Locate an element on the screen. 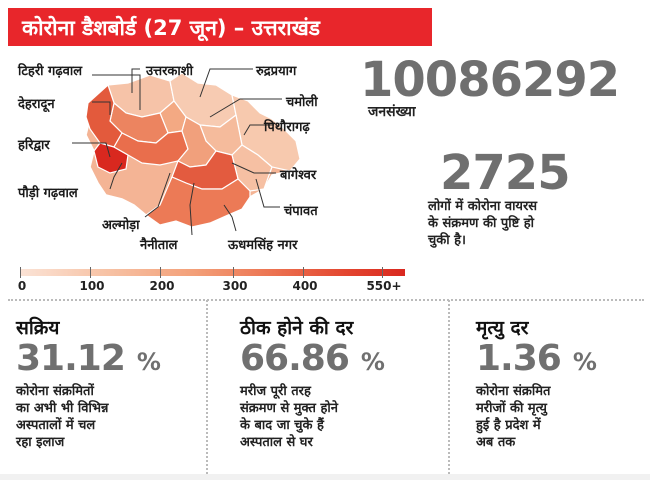 The height and width of the screenshot is (480, 650). desc-line: रहा इलाज is located at coordinates (40, 442).